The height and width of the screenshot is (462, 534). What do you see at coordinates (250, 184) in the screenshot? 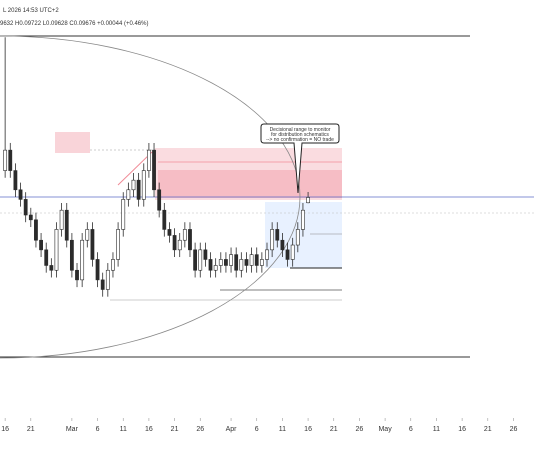
I see `supply-zone-inner` at bounding box center [250, 184].